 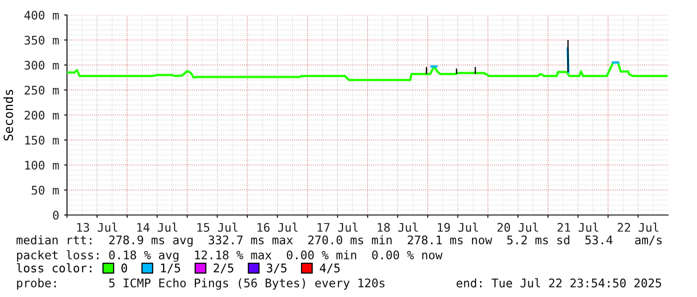 What do you see at coordinates (45, 190) in the screenshot?
I see `y-tick-label: 50 m` at bounding box center [45, 190].